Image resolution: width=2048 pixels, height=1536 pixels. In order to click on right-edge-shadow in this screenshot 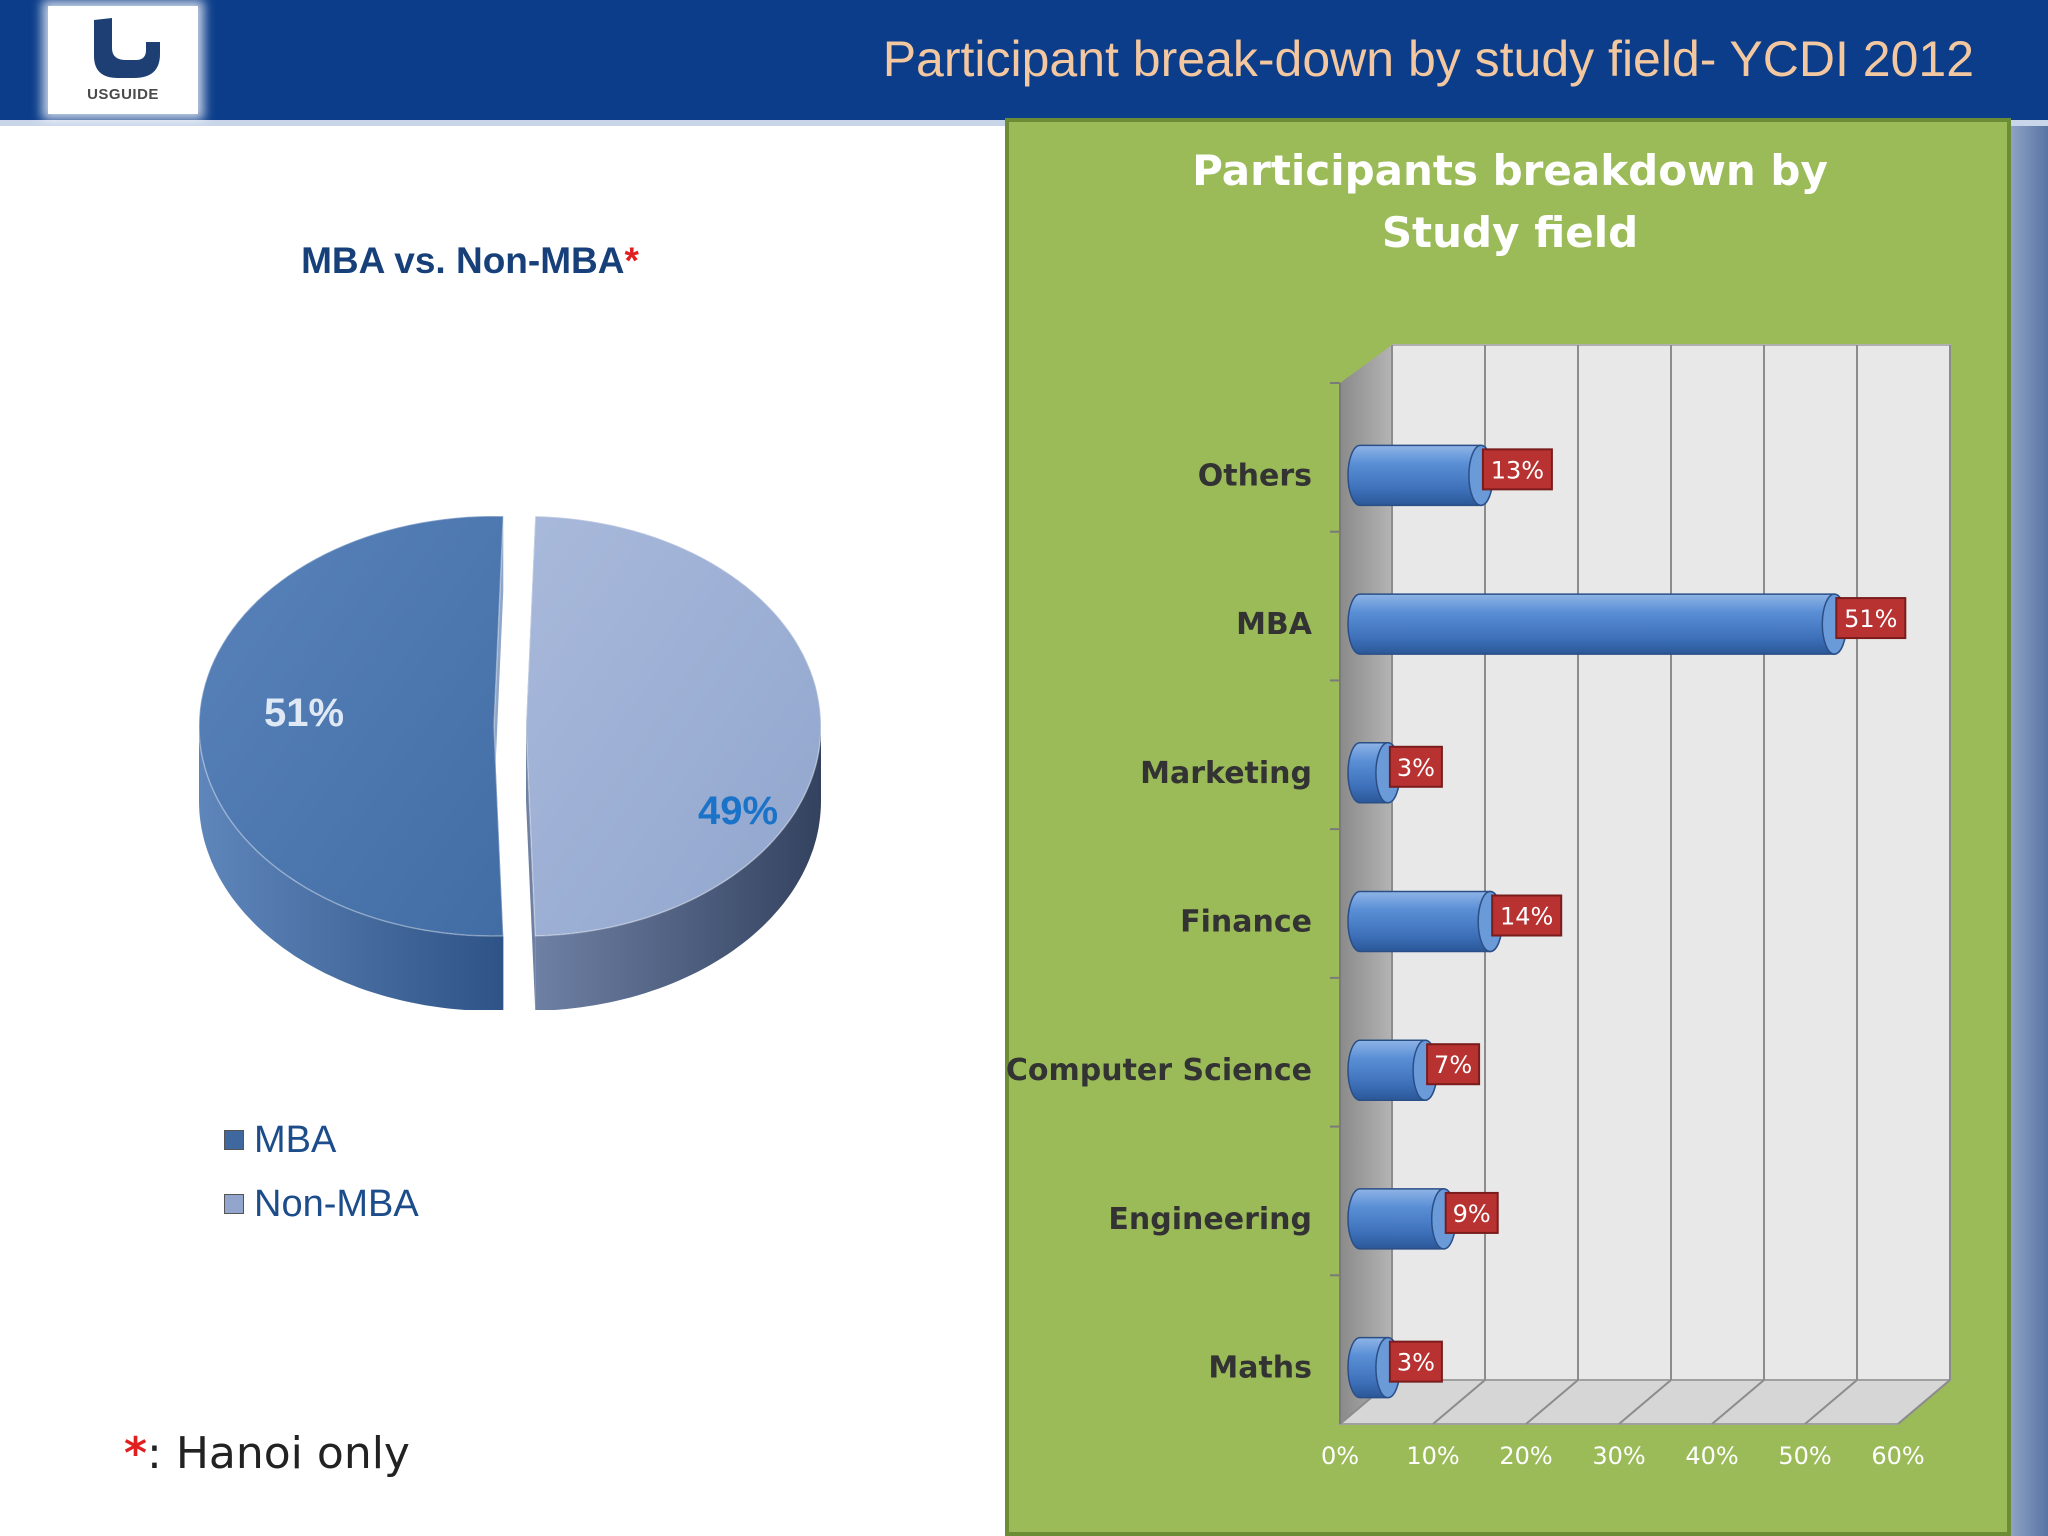, I will do `click(2029, 831)`.